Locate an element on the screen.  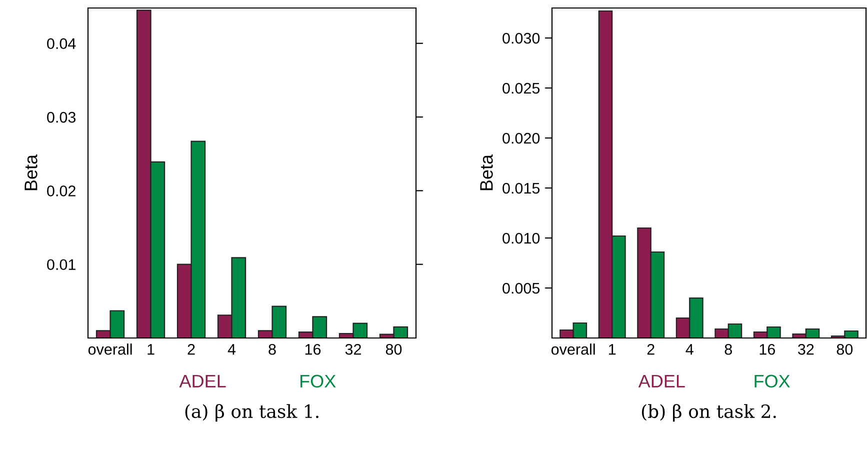
y-tick-label: 0.030 is located at coordinates (521, 38).